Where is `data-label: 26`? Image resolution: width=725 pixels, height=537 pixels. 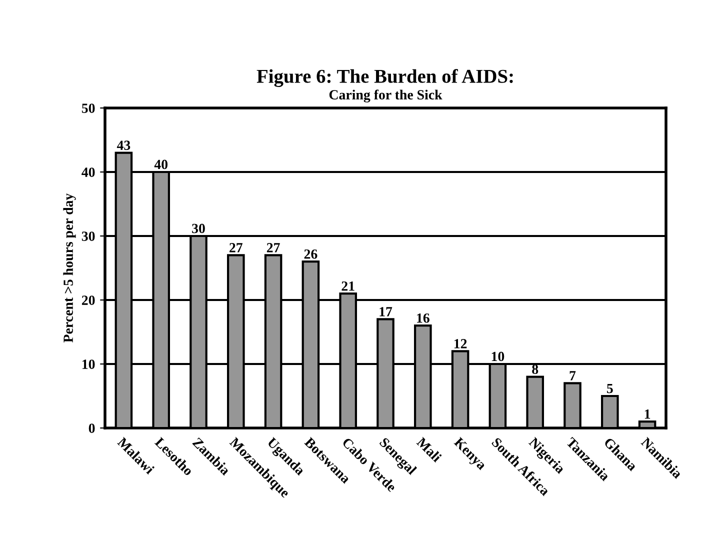 data-label: 26 is located at coordinates (311, 254).